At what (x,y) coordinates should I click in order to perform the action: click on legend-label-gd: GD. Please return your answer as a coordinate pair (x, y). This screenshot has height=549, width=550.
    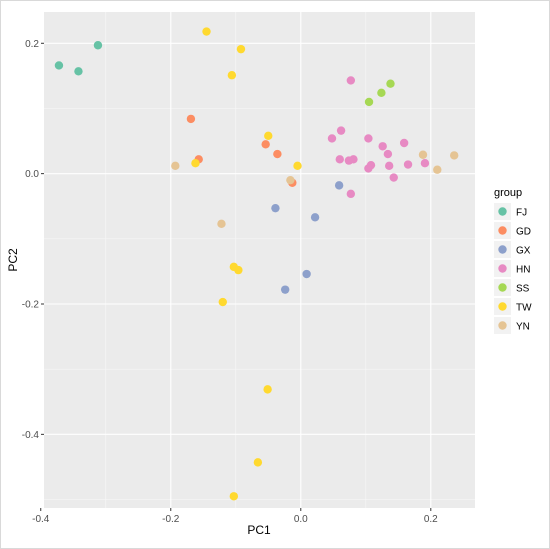
    Looking at the image, I should click on (523, 232).